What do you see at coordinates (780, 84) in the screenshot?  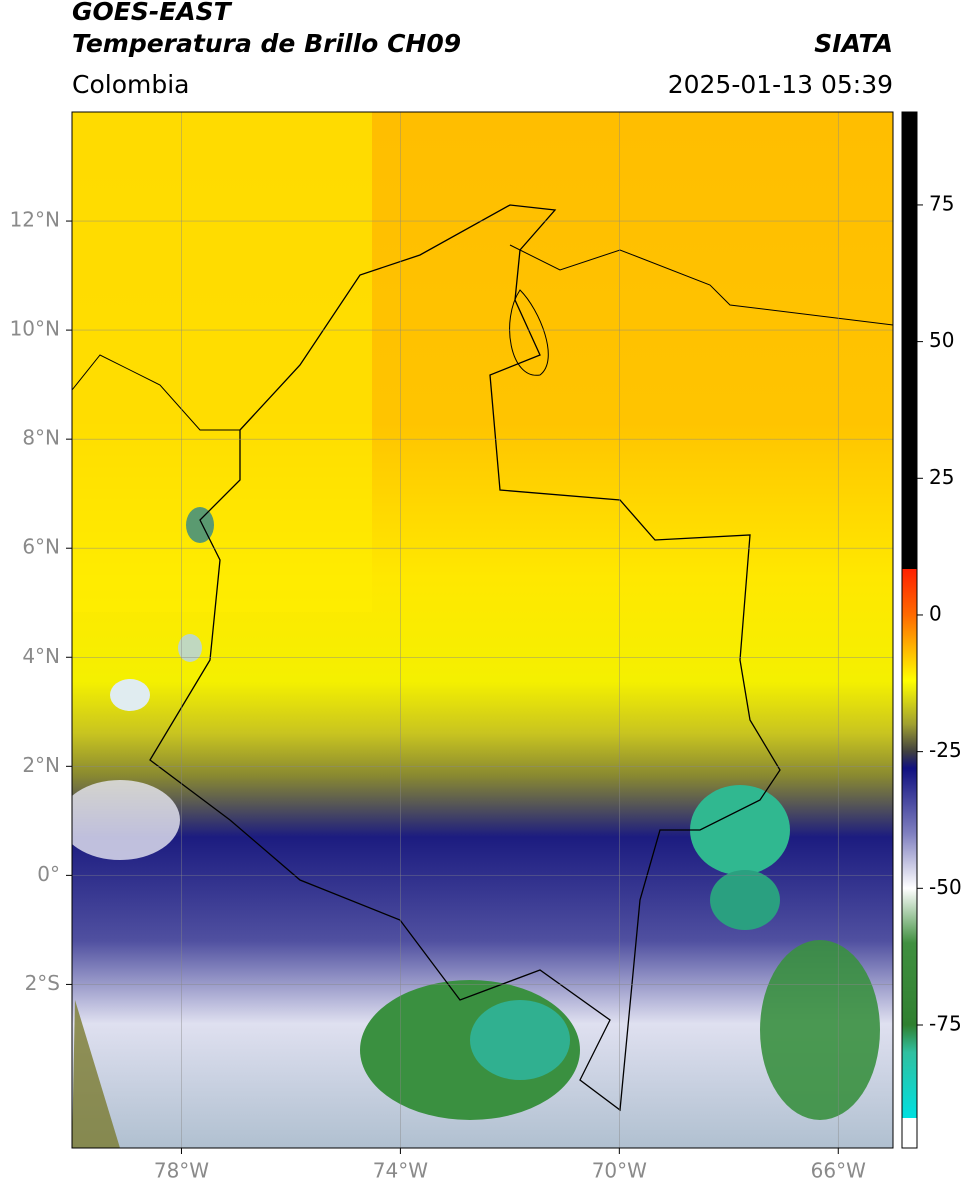 I see `datetime: 2025-01-13 05:39` at bounding box center [780, 84].